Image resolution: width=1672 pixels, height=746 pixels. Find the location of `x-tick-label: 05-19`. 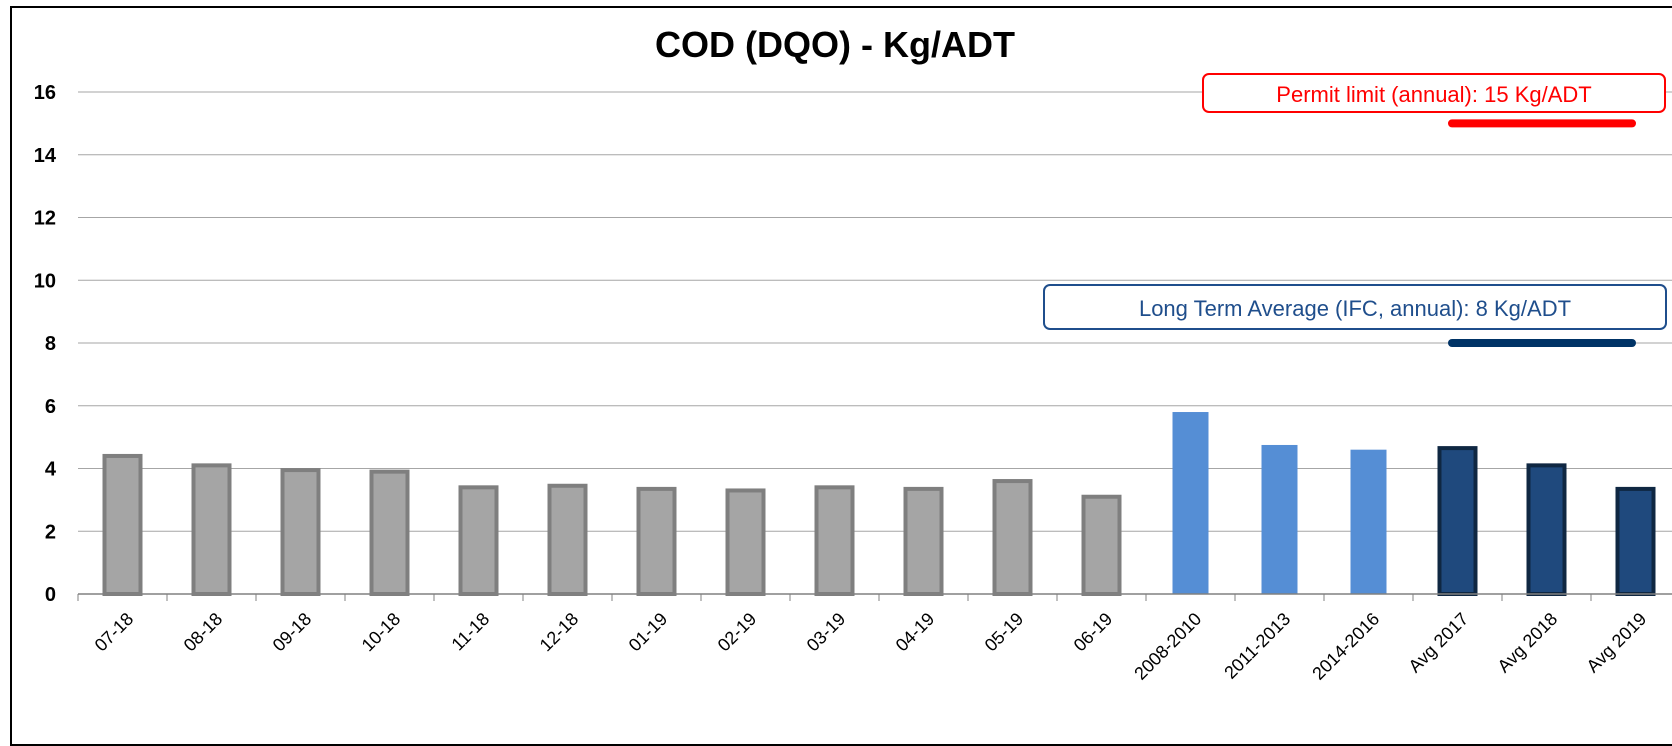

x-tick-label: 05-19 is located at coordinates (1004, 632).